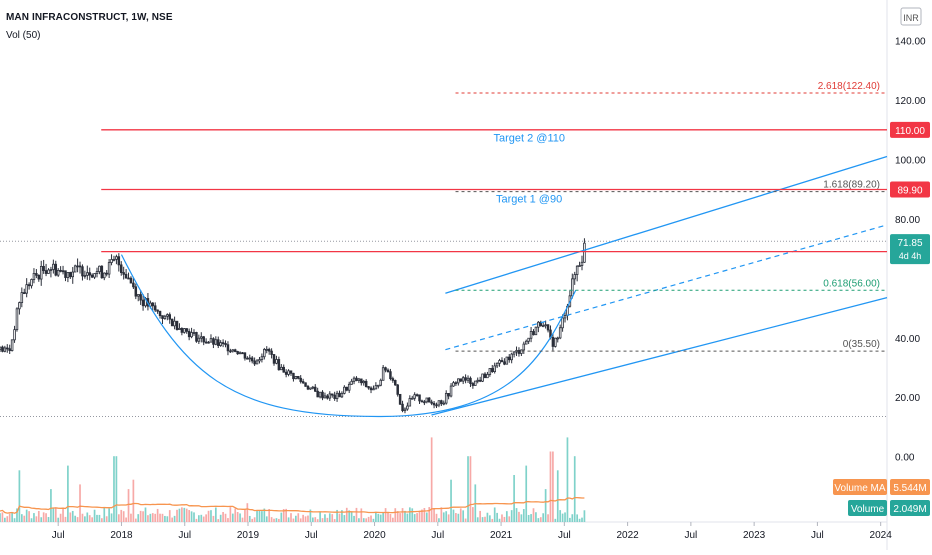  What do you see at coordinates (666, 287) in the screenshot?
I see `channel-mid` at bounding box center [666, 287].